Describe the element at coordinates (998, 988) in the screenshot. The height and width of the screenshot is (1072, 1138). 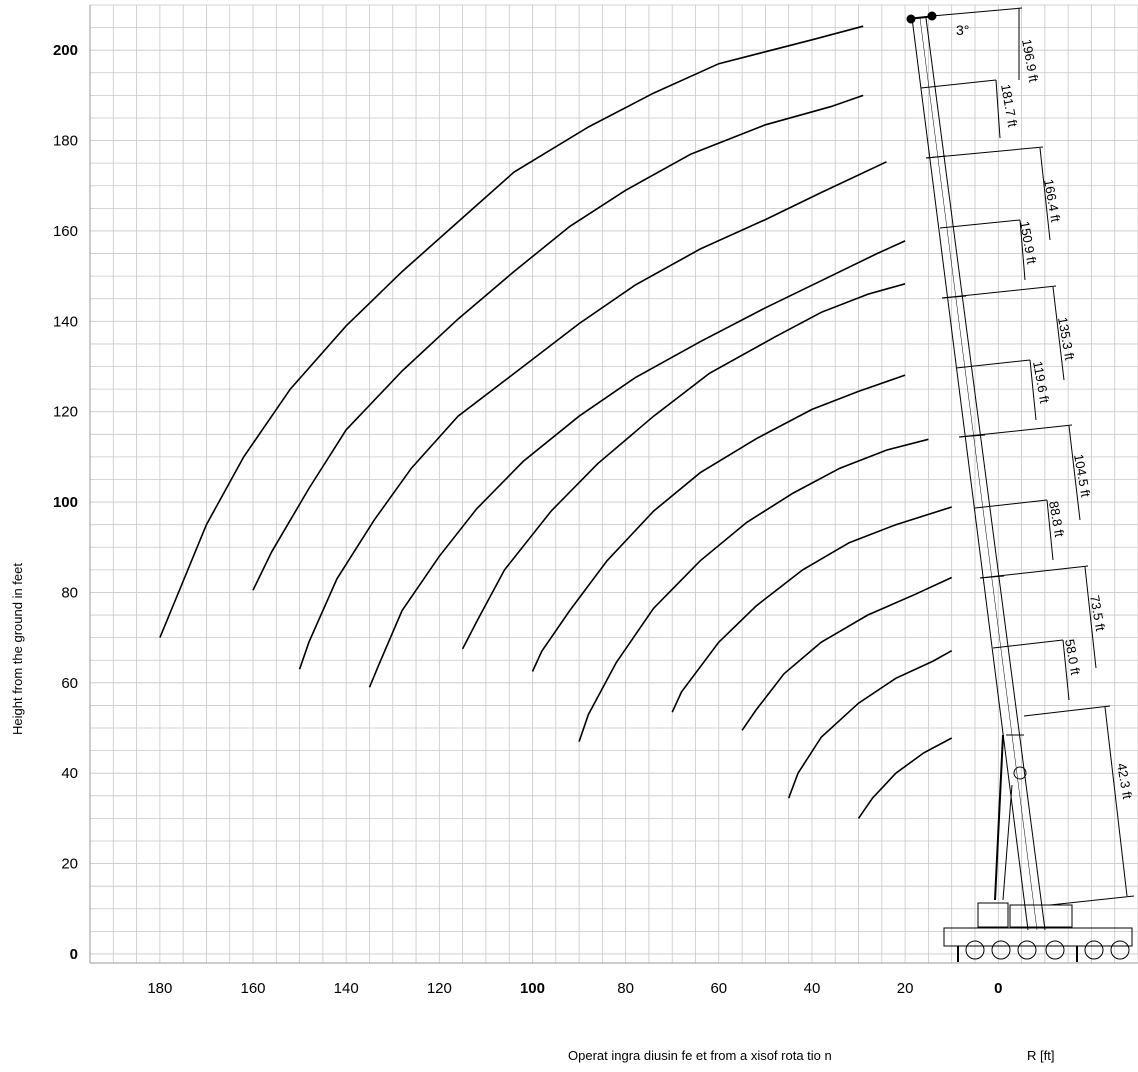
I see `x-tick-label: 0` at that location.